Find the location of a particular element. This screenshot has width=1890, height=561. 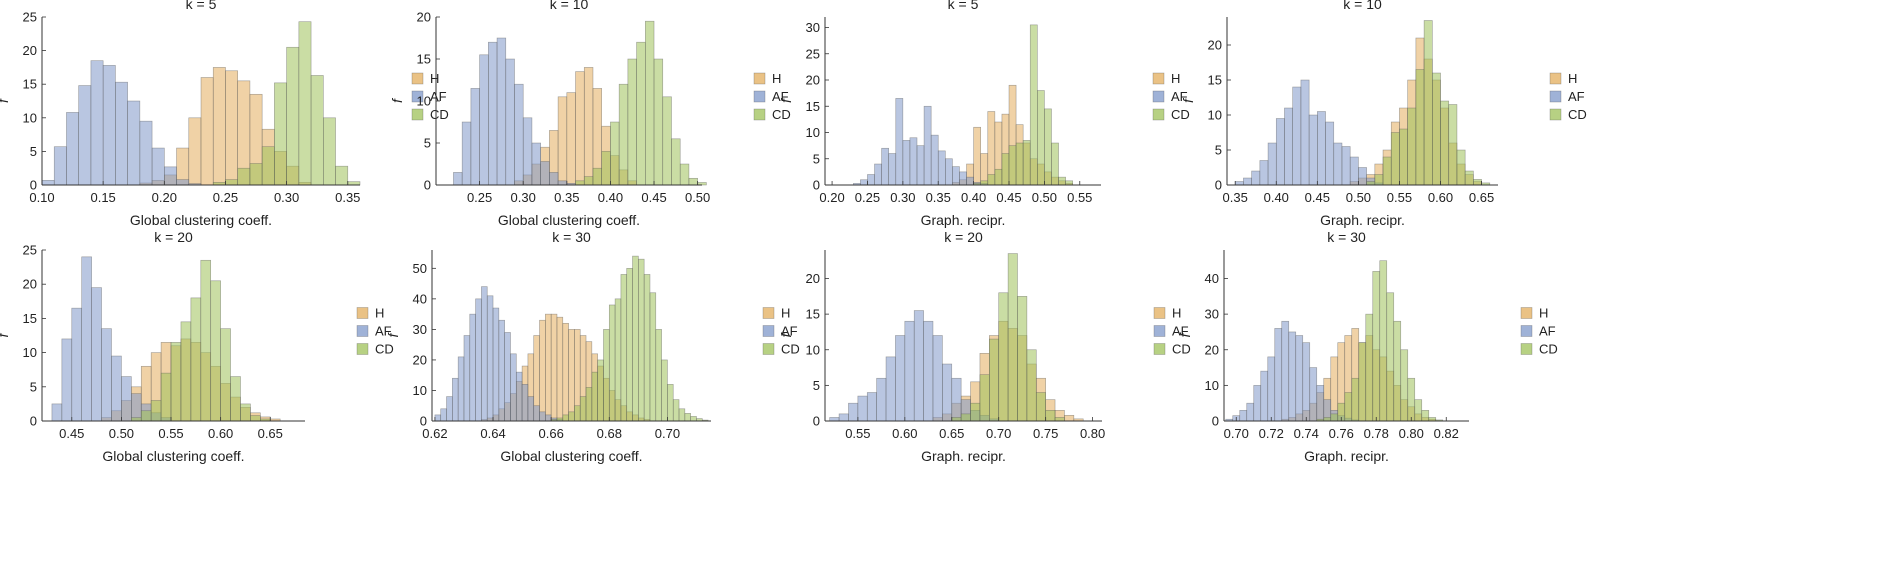

series-cd is located at coordinates (1023, 105).